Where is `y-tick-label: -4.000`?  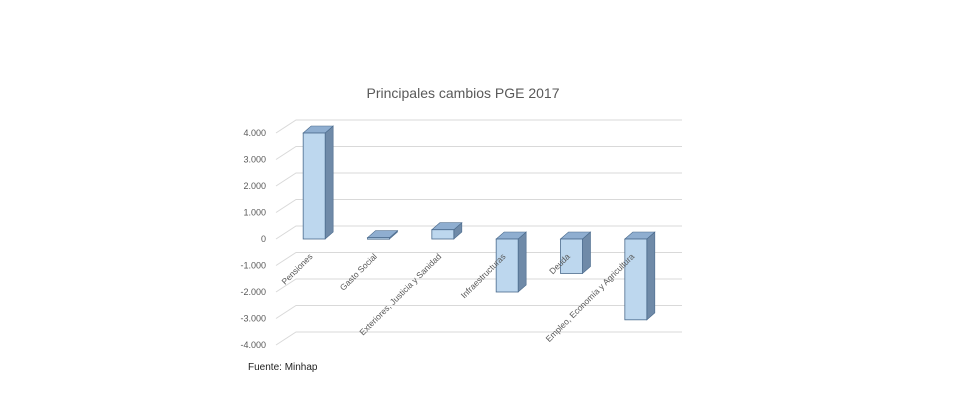 y-tick-label: -4.000 is located at coordinates (253, 345).